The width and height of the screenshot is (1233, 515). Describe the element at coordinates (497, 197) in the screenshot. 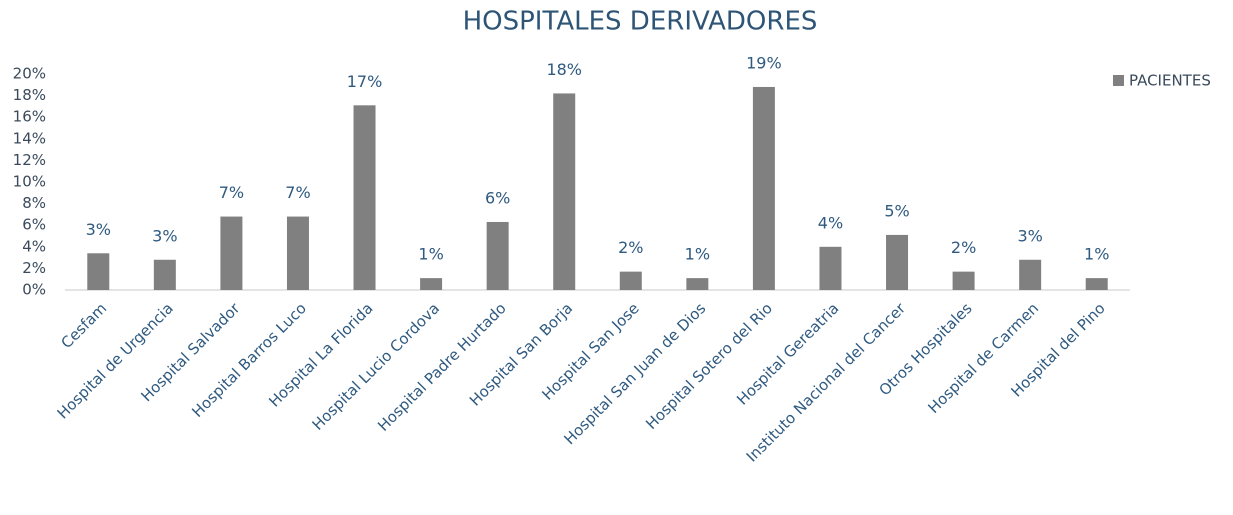

I see `data-label: 6%` at that location.